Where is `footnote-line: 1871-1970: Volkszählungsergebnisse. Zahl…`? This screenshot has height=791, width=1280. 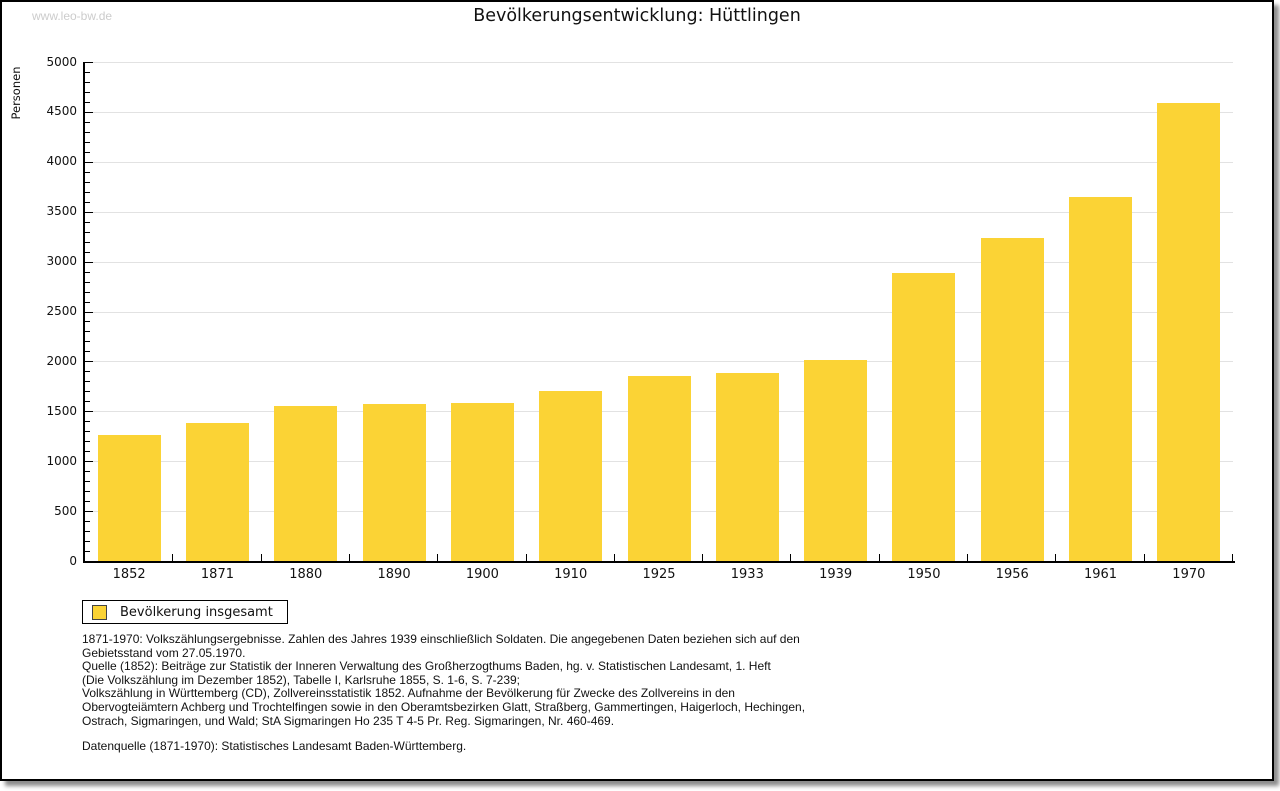
footnote-line: 1871-1970: Volkszählungsergebnisse. Zahl… is located at coordinates (441, 639).